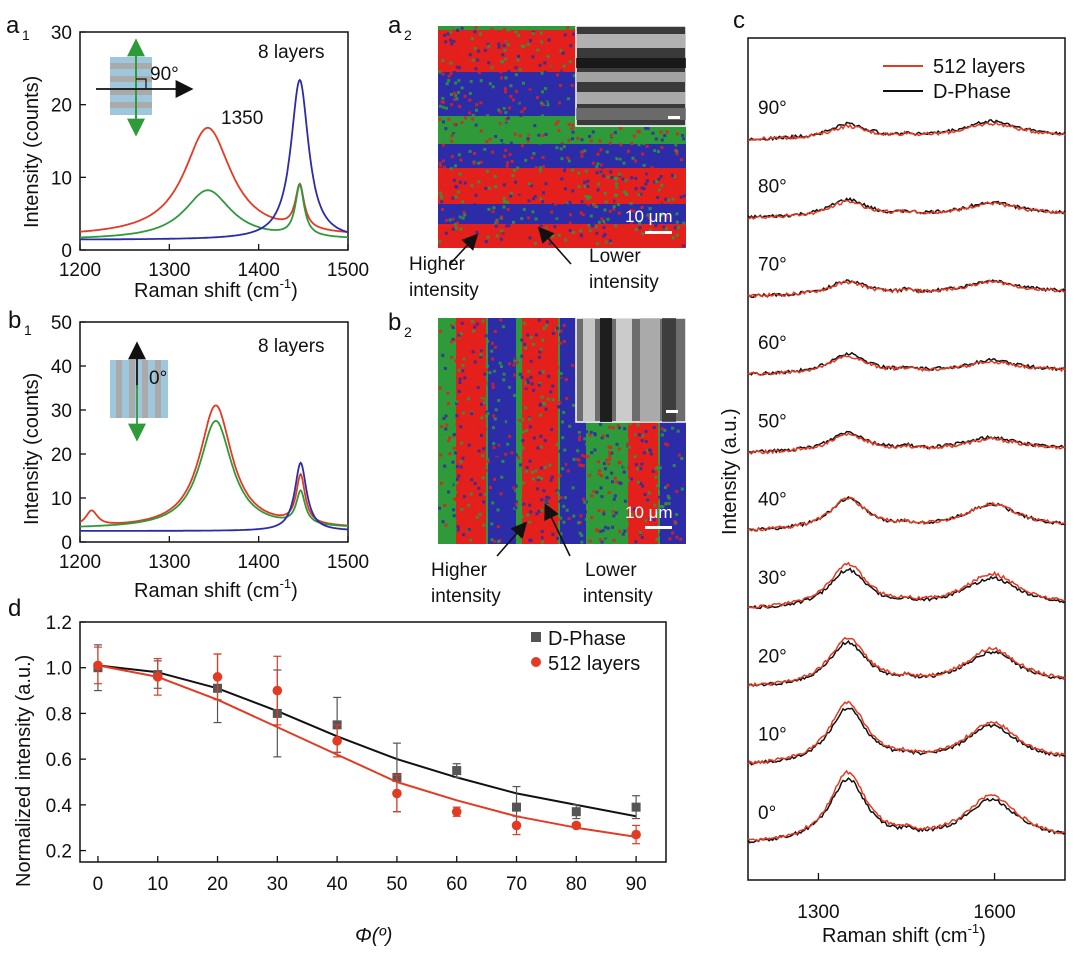 The image size is (1080, 974). What do you see at coordinates (61, 411) in the screenshot?
I see `y-tick-label: 30` at bounding box center [61, 411].